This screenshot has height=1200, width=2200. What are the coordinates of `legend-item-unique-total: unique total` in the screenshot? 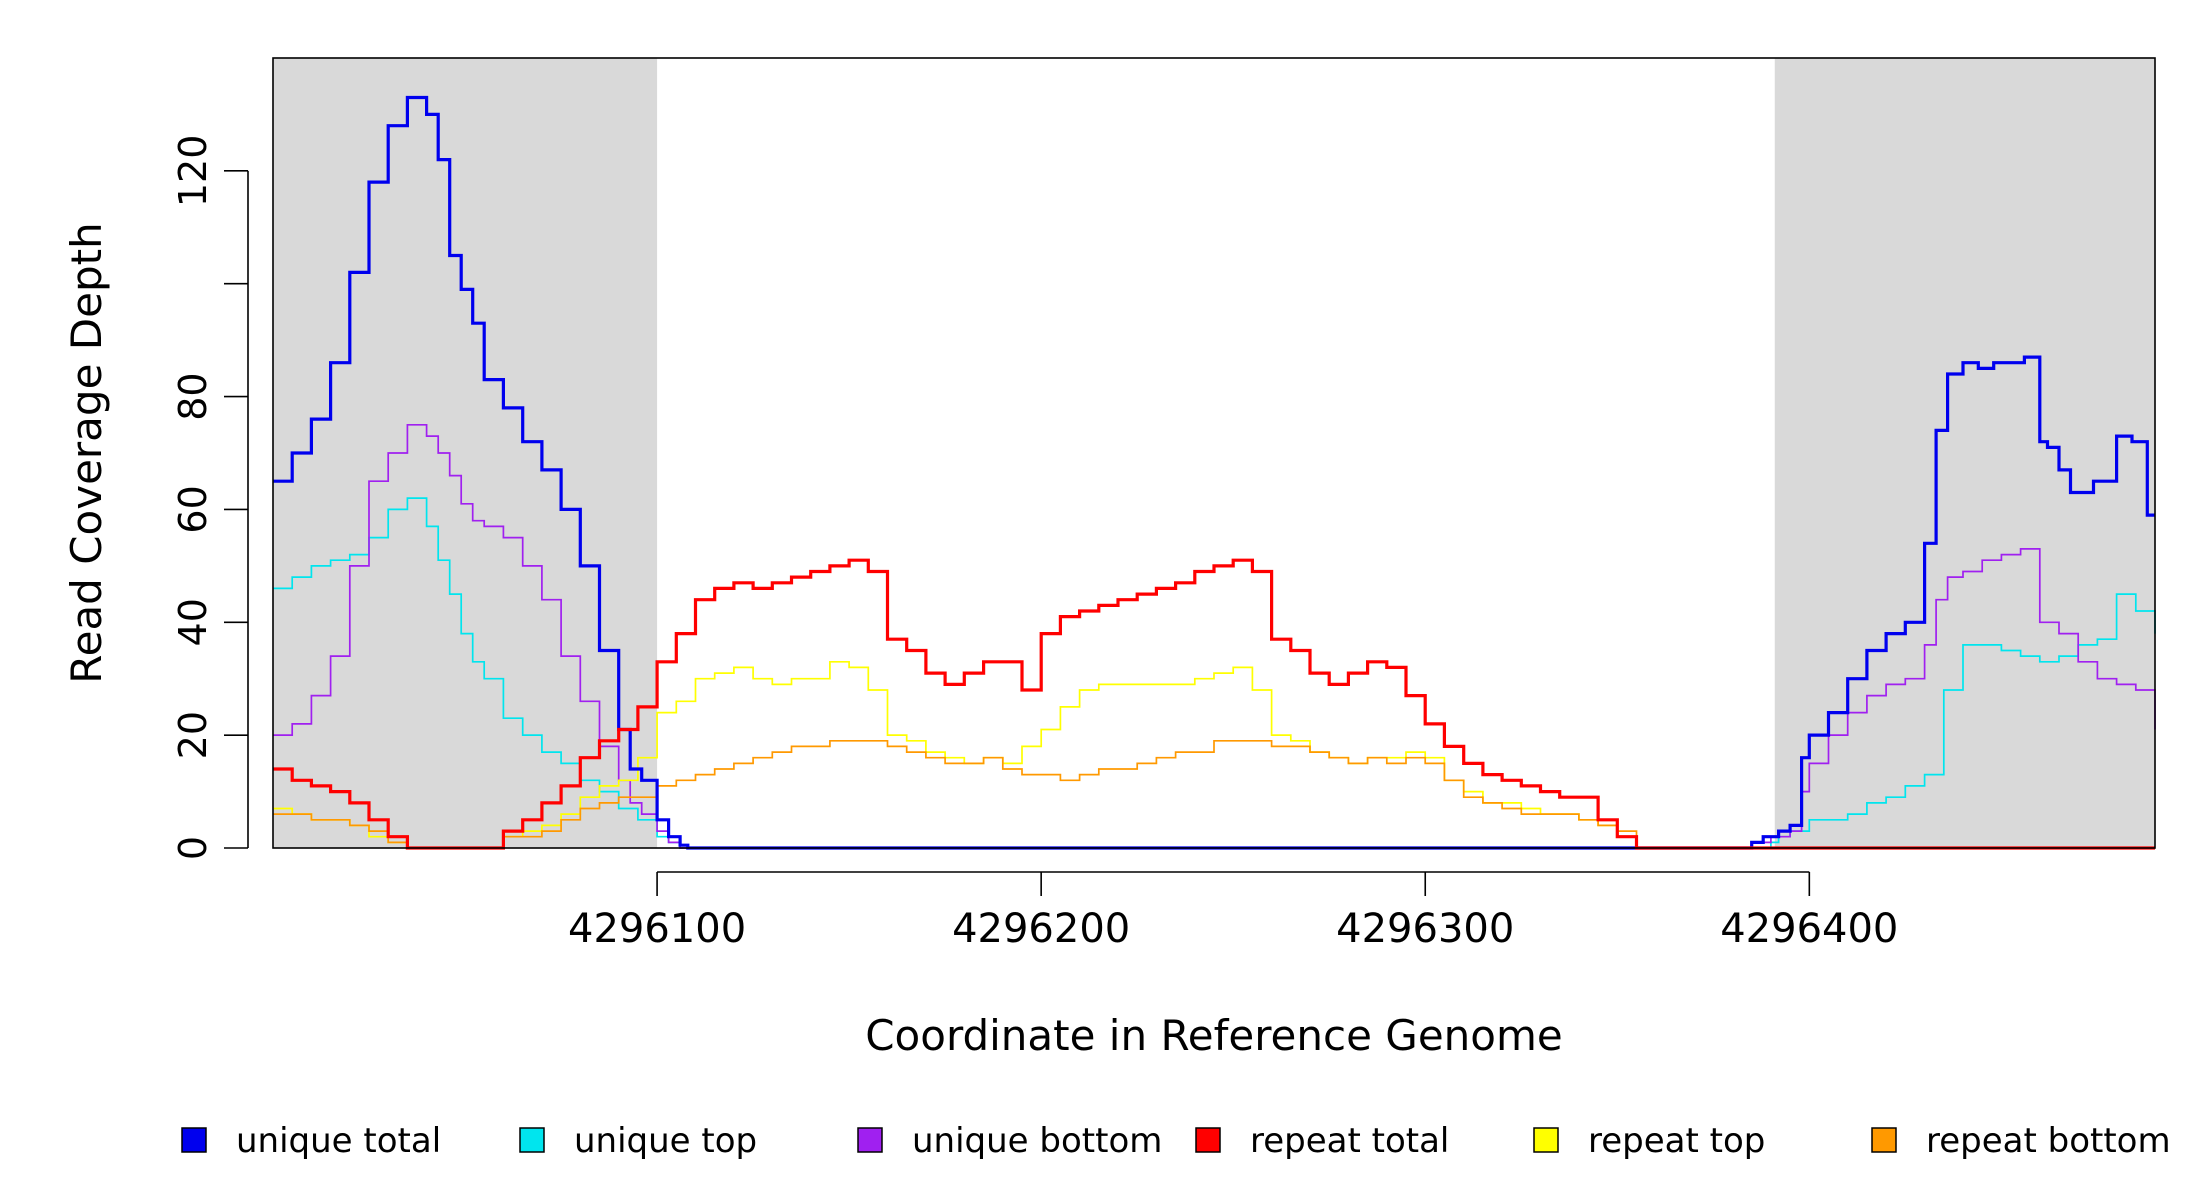 It's located at (311, 1141).